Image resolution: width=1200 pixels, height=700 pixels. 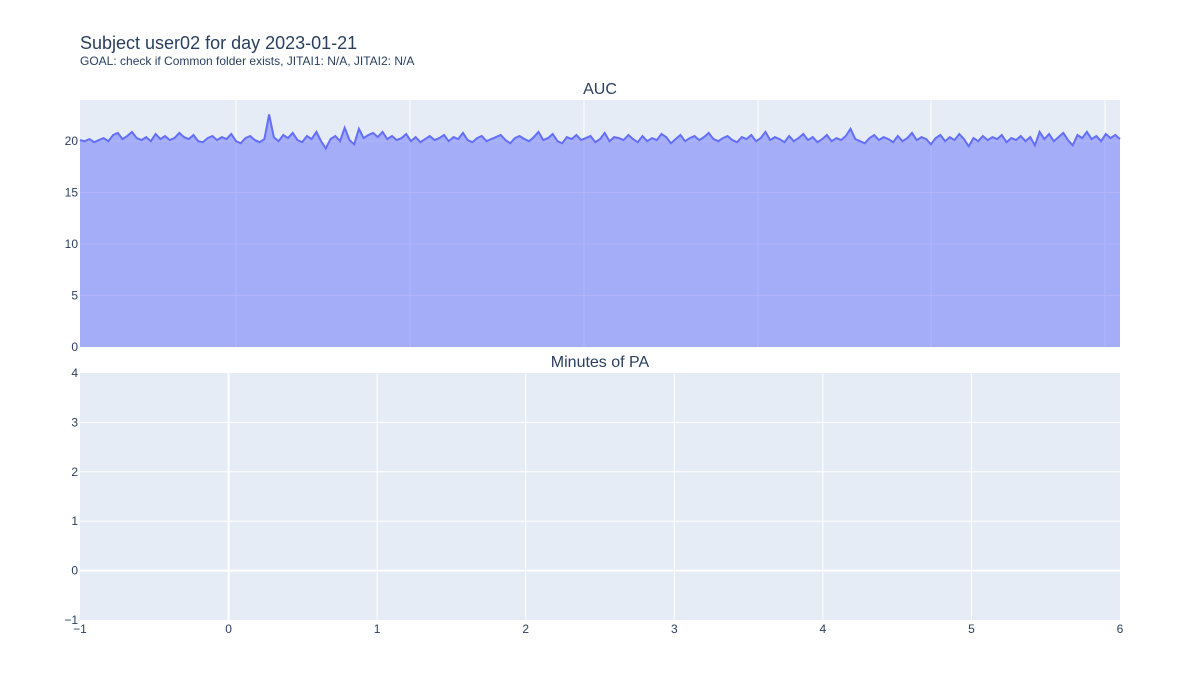 I want to click on pa-y-axis: −1 0 1 2 3 4, so click(x=71, y=496).